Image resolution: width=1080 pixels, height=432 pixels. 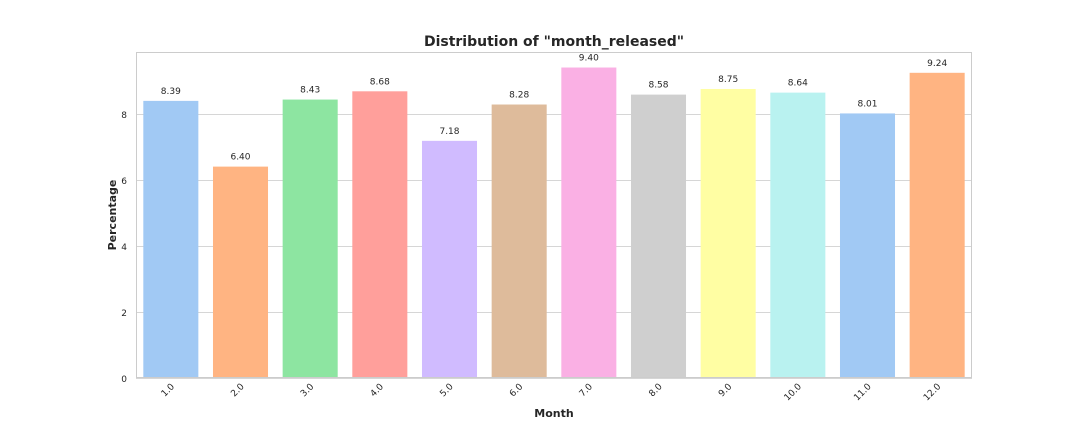 I want to click on y-tick-label: 2, so click(x=124, y=314).